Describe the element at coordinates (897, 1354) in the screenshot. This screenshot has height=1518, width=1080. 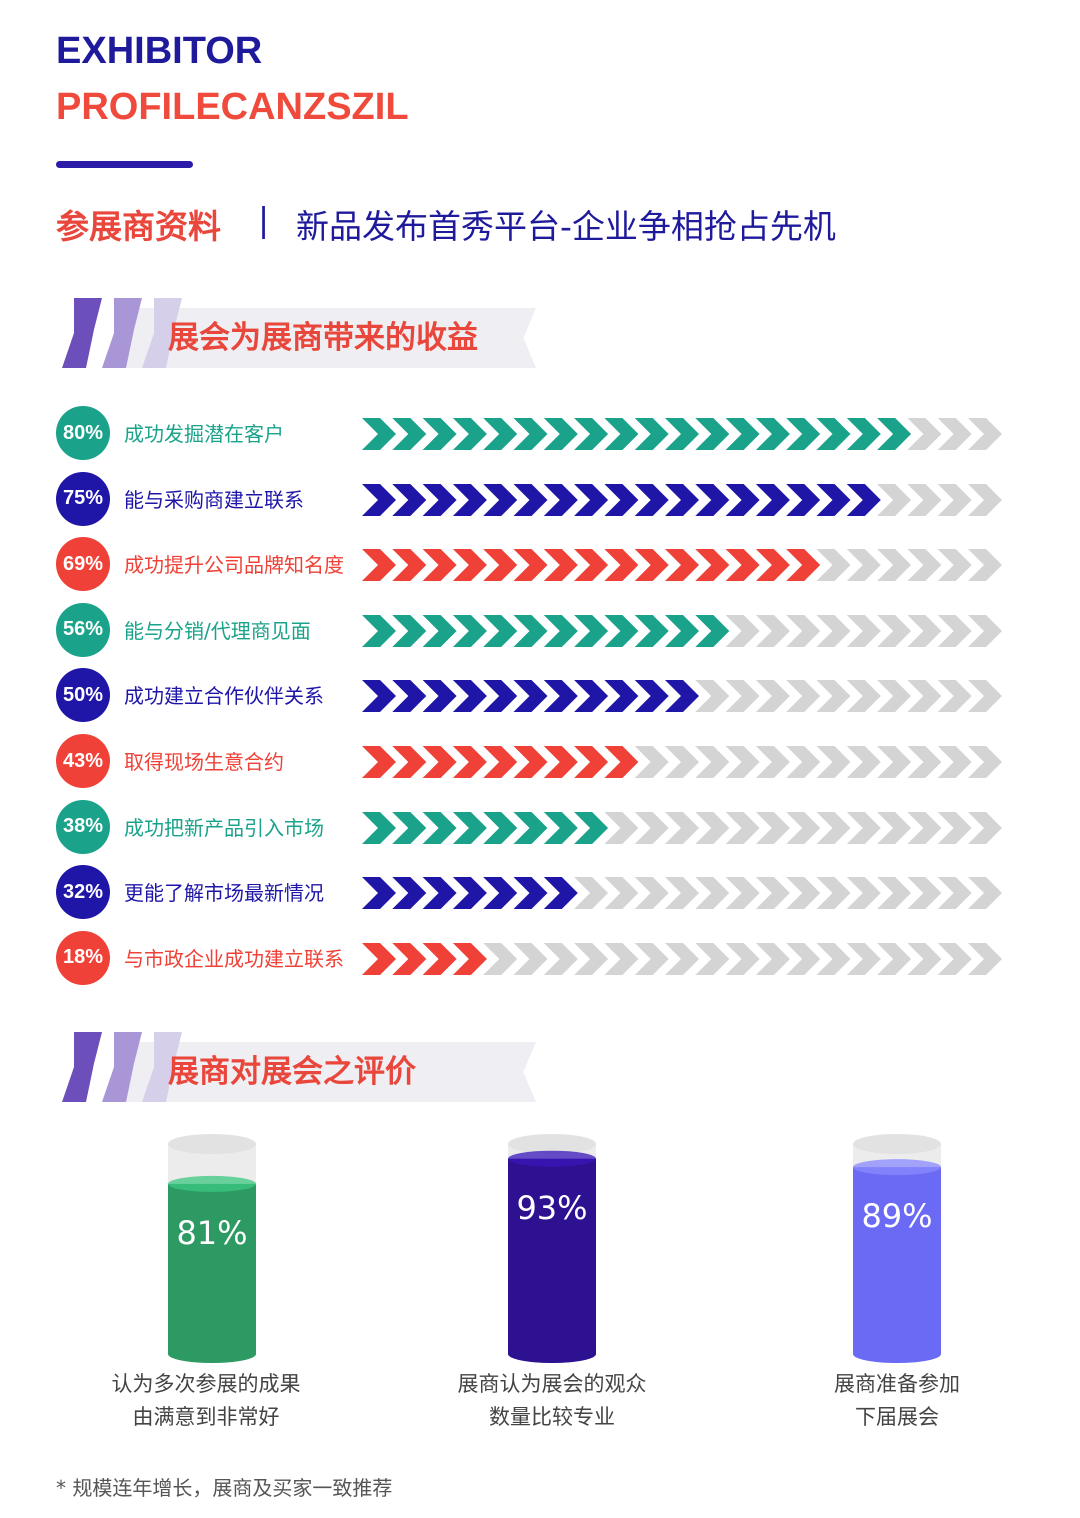
I see `cylinder-bottom` at that location.